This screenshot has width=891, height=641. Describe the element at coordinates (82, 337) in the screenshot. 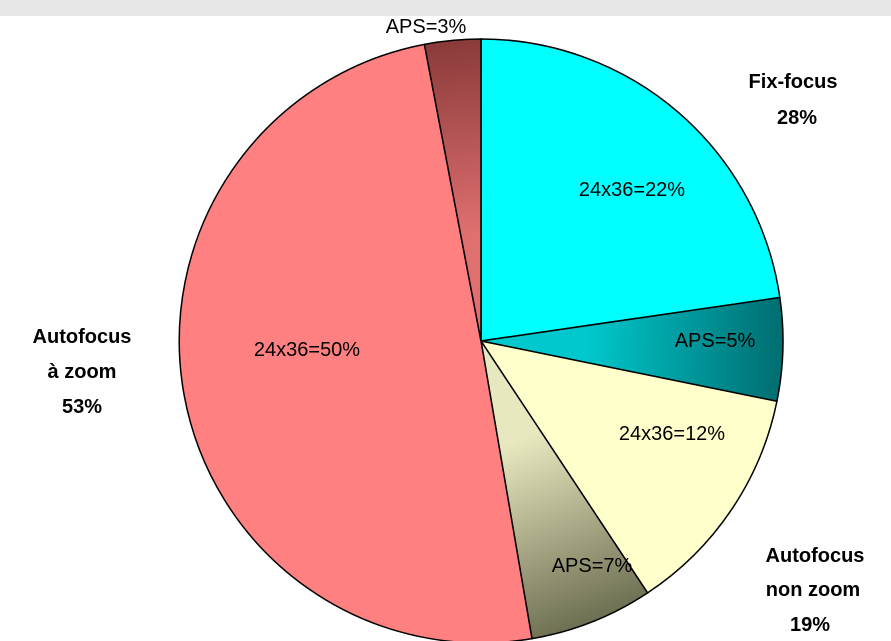

I see `group-label-afzoom-line1: Autofocus` at that location.